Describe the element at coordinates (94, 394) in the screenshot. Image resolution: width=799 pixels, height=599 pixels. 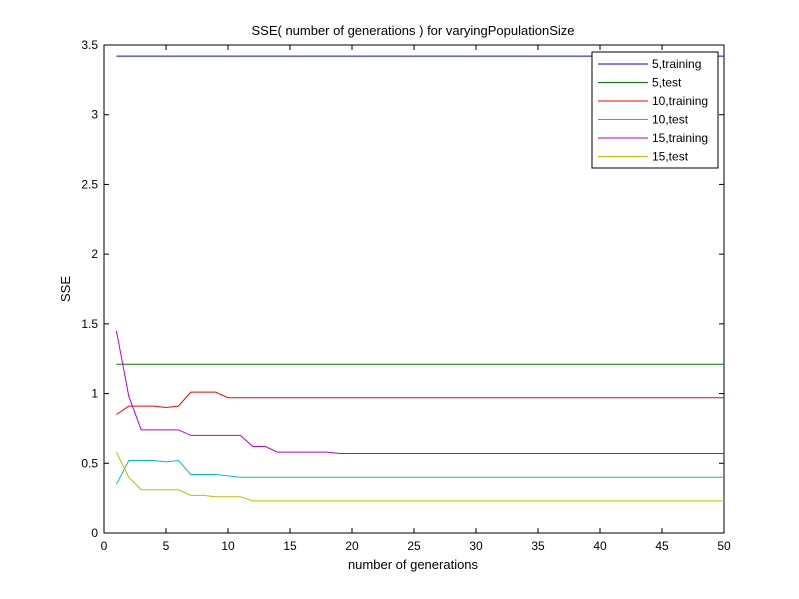
I see `y-tick-label: 1` at that location.